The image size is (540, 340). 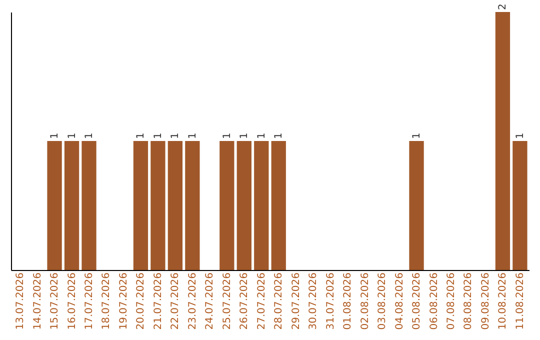 What do you see at coordinates (89, 301) in the screenshot?
I see `x-tick-label: 17.07.2026` at bounding box center [89, 301].